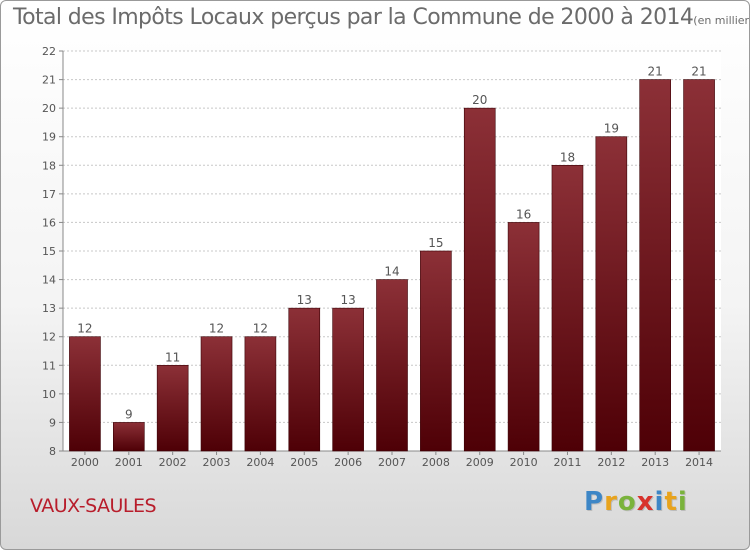  What do you see at coordinates (699, 462) in the screenshot?
I see `x-tick-label: 2014` at bounding box center [699, 462].